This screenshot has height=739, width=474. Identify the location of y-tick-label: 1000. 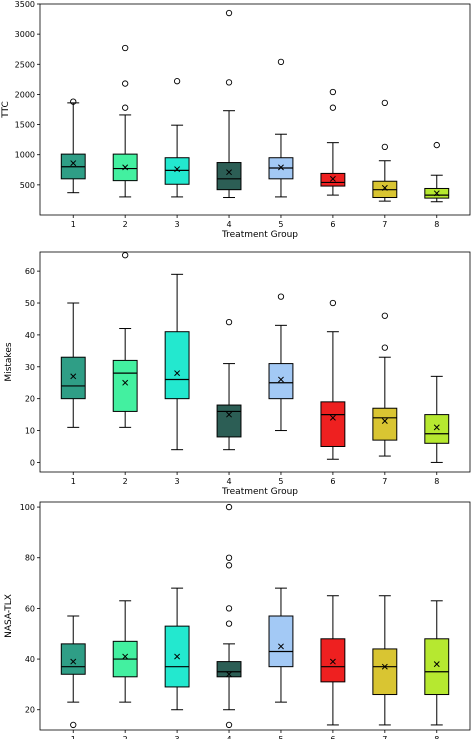
(25, 155).